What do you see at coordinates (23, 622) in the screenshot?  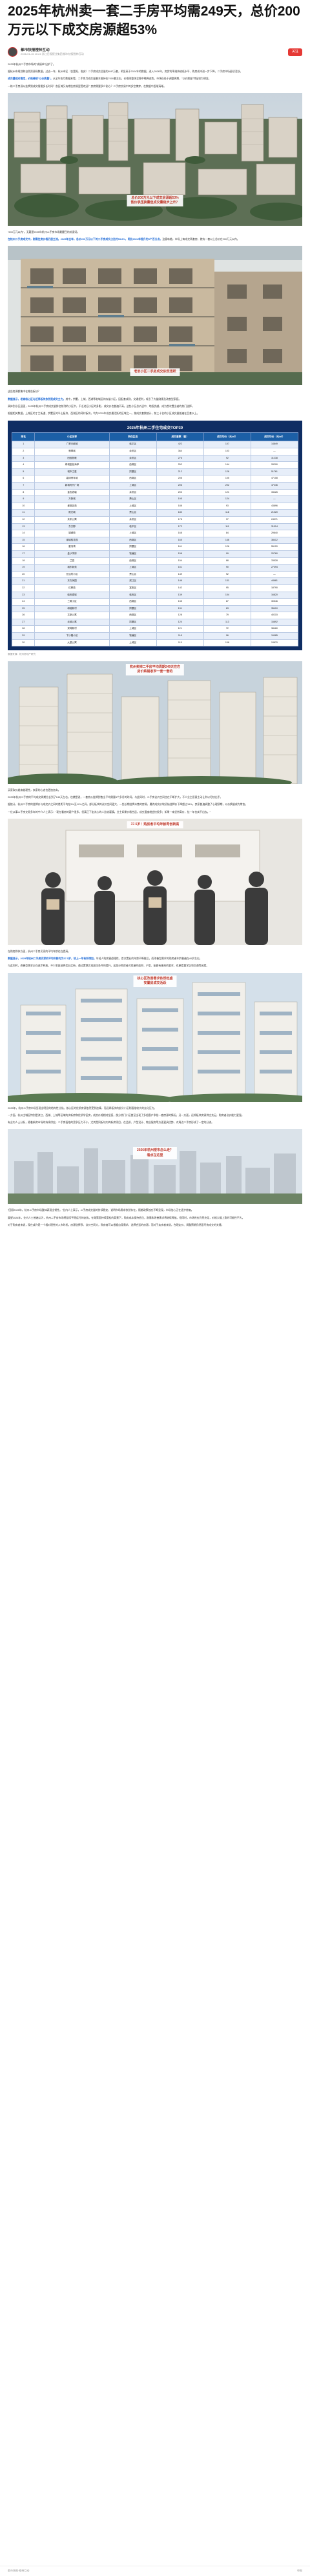 I see `table-cell: 27` at bounding box center [23, 622].